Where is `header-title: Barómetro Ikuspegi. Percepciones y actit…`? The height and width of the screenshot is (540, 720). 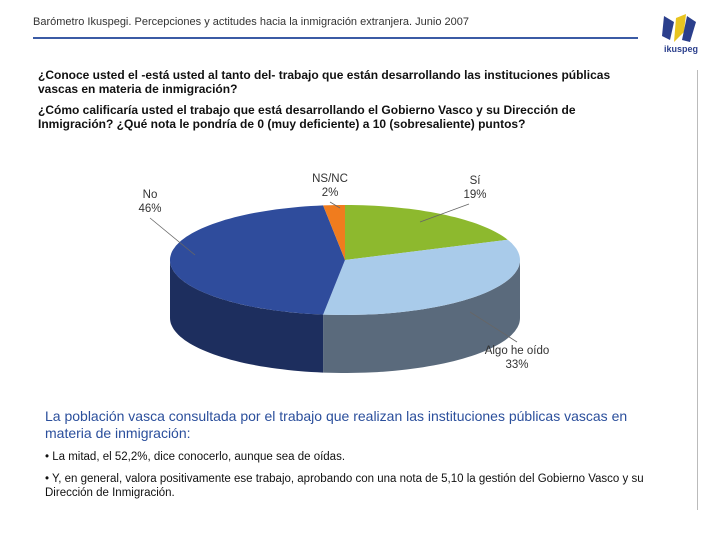 header-title: Barómetro Ikuspegi. Percepciones y actit… is located at coordinates (251, 22).